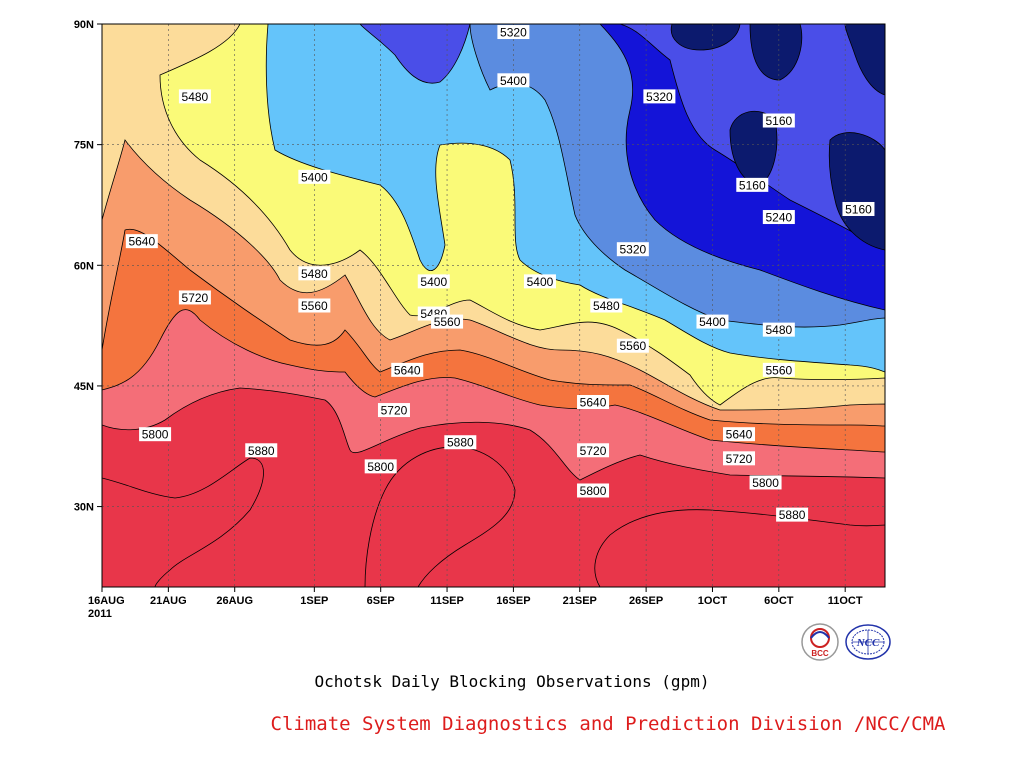 This screenshot has width=1024, height=768. I want to click on fill-below-5160-d, so click(856, 191).